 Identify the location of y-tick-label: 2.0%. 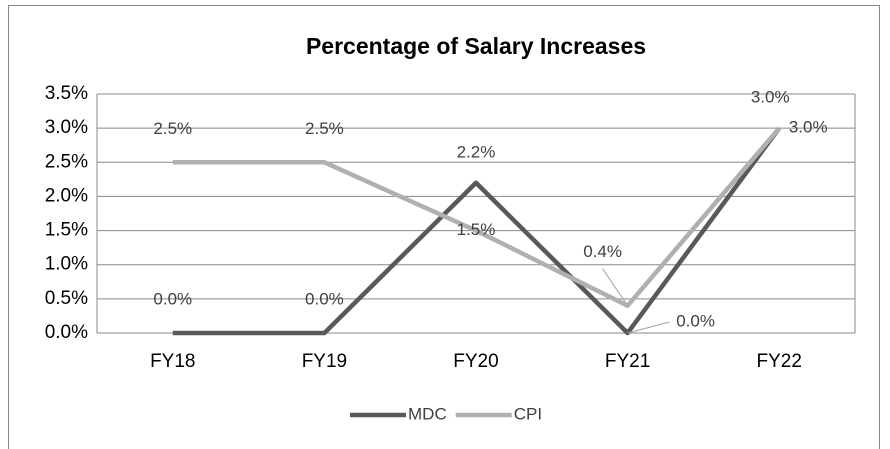
(66, 195).